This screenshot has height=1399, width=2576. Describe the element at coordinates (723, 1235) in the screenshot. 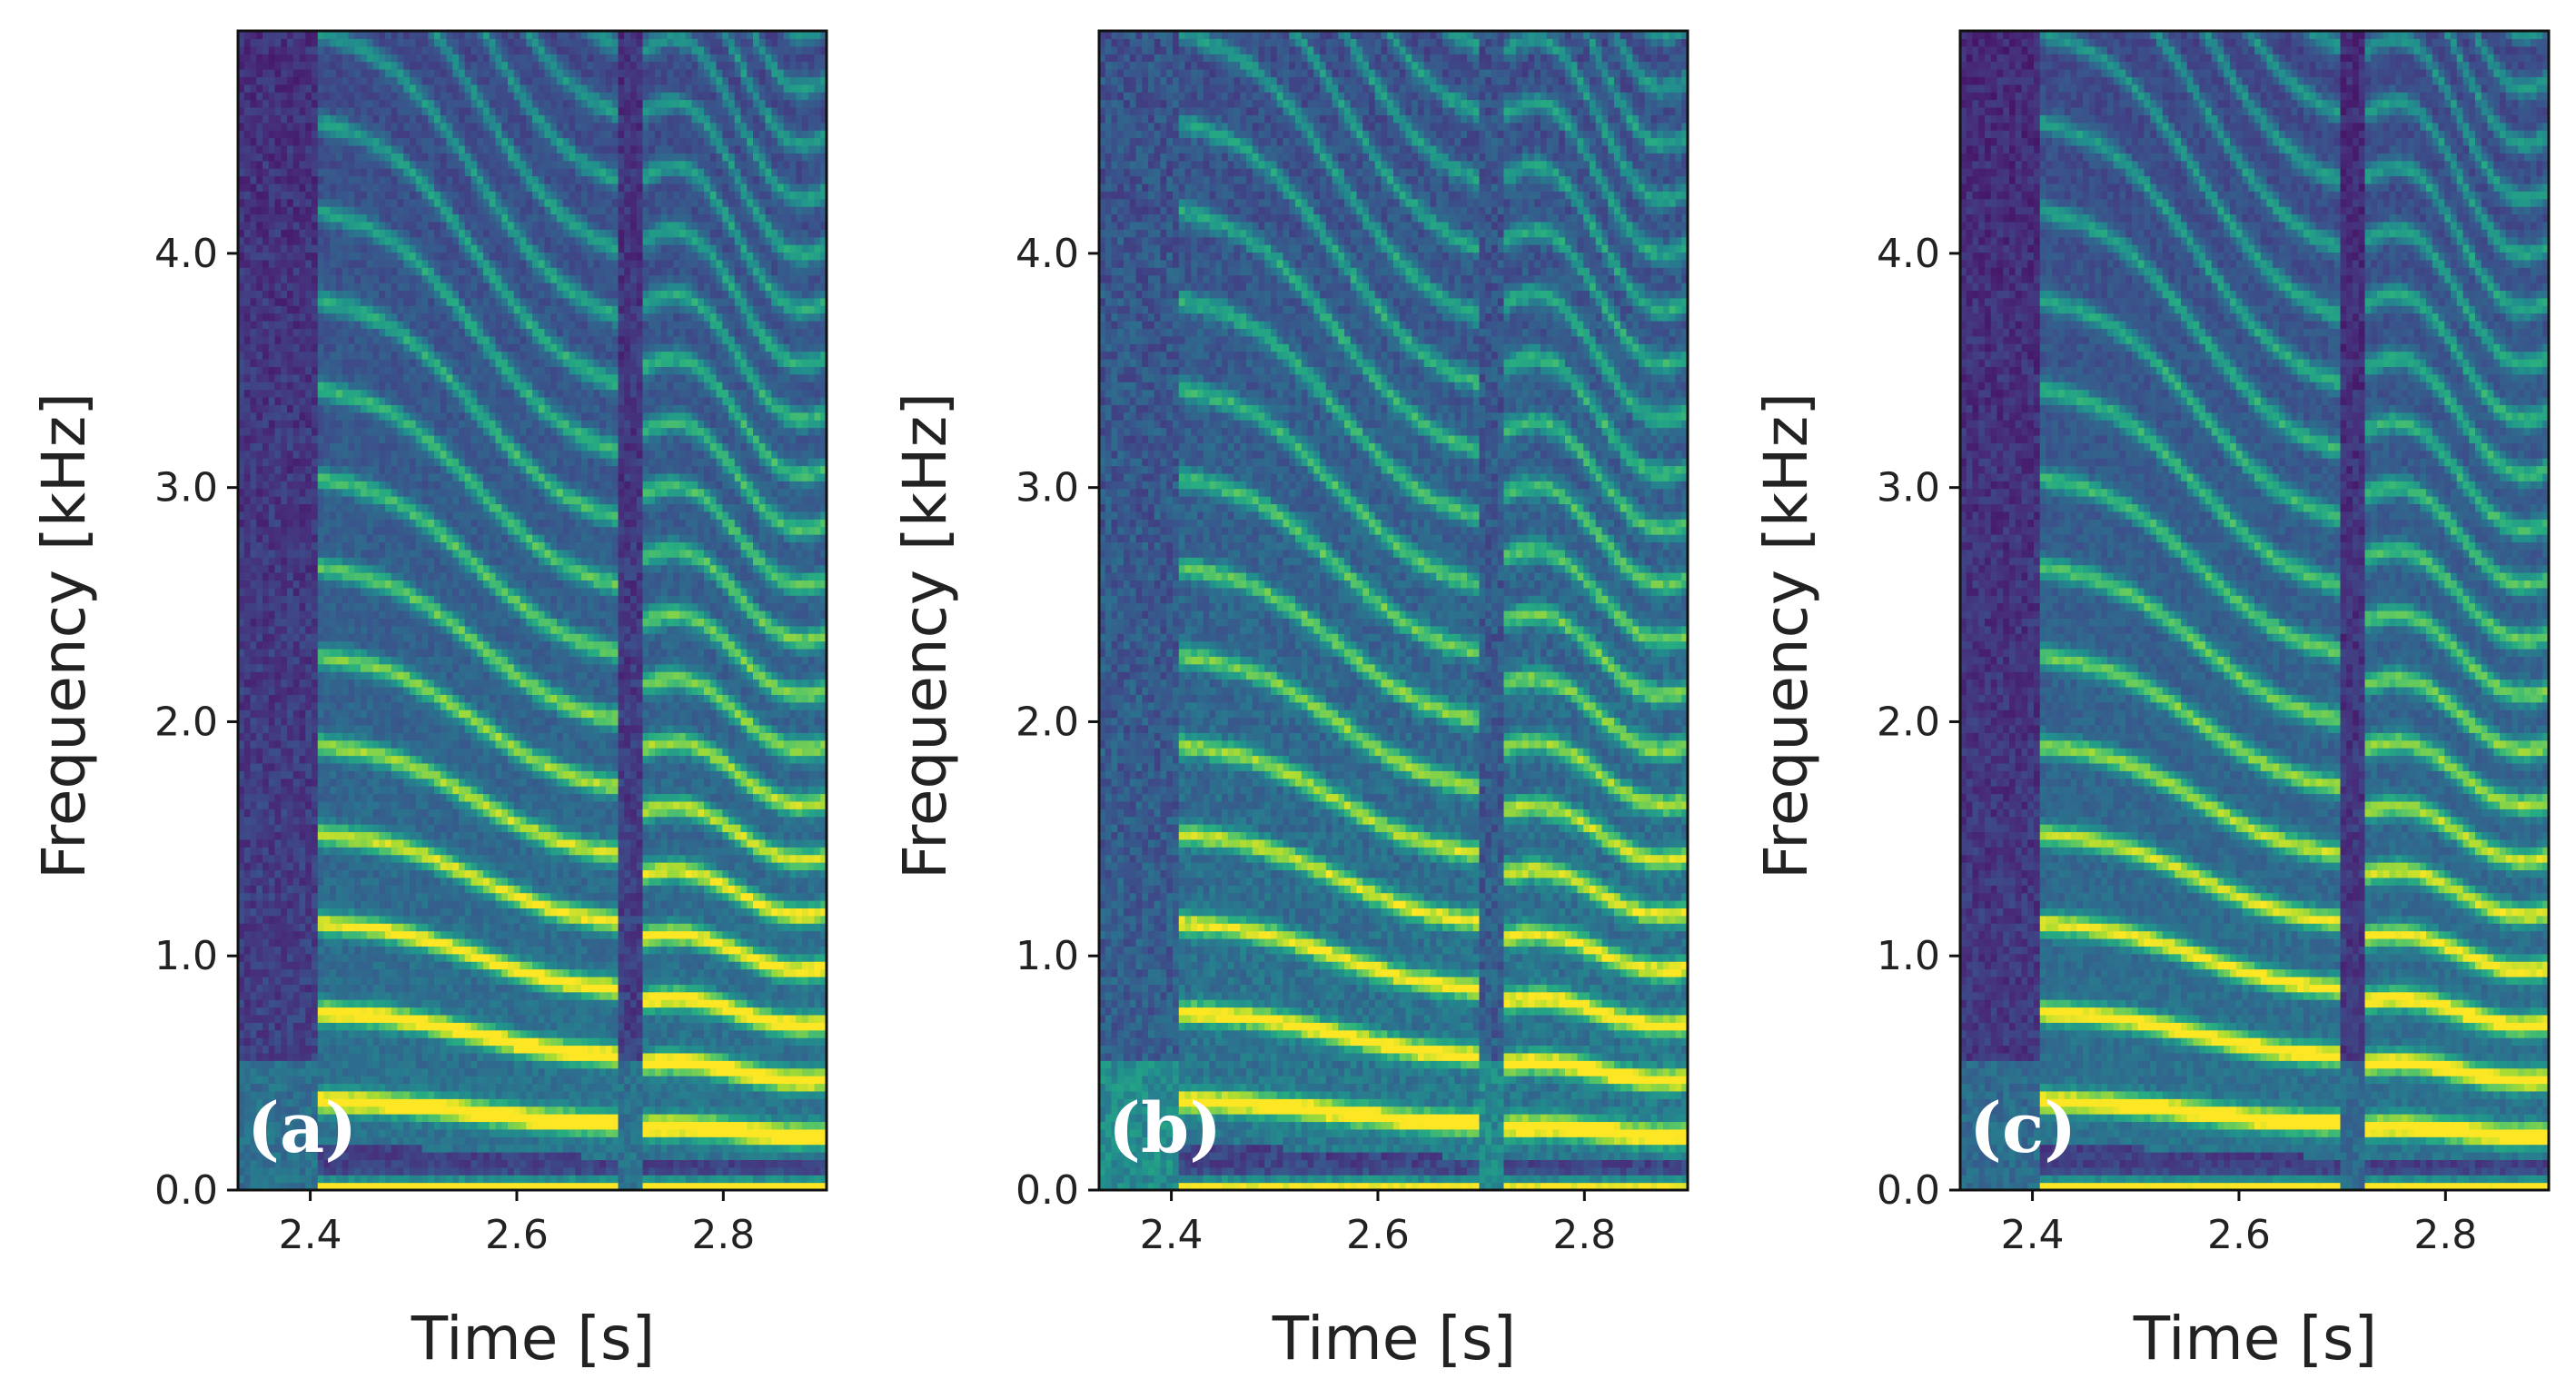

I see `x-tick-label-a-2: 2.8` at that location.